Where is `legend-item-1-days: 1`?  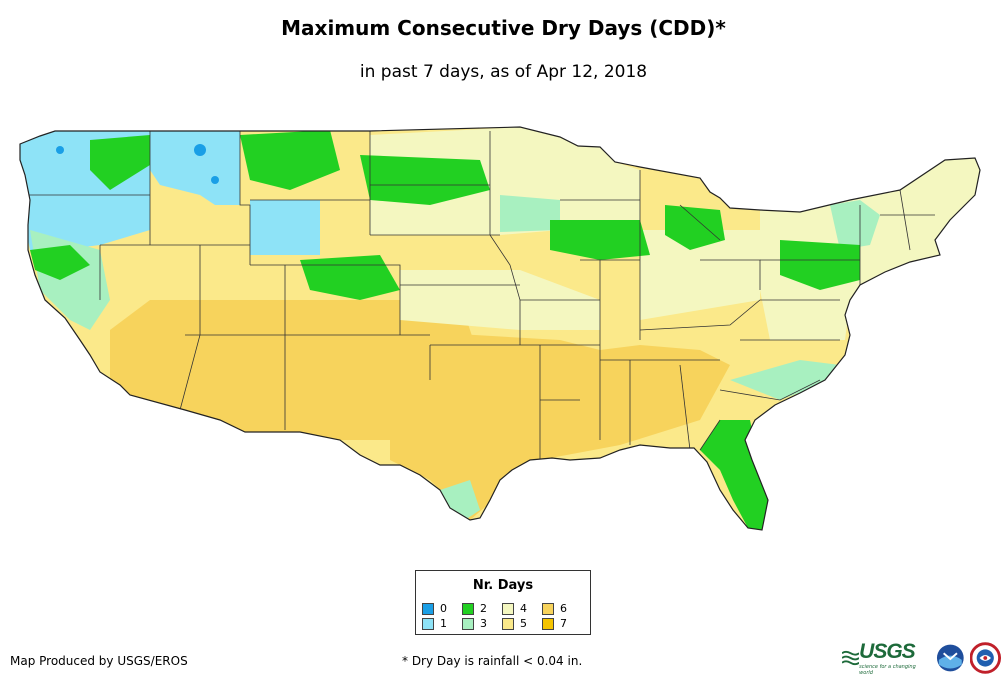 legend-item-1-days: 1 is located at coordinates (434, 623).